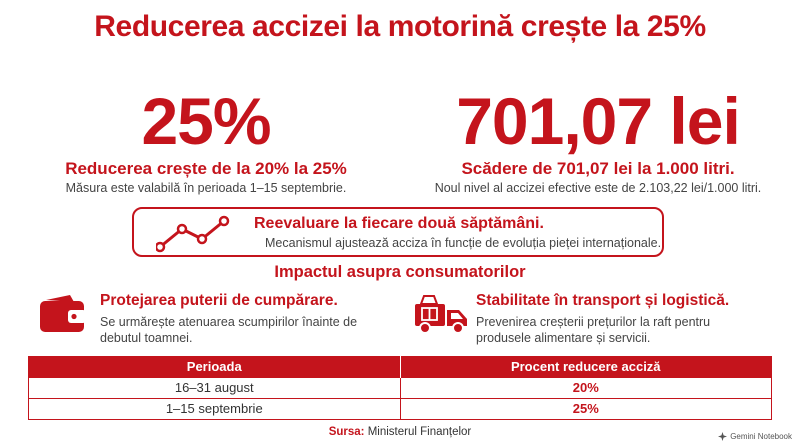 Image resolution: width=800 pixels, height=447 pixels. What do you see at coordinates (419, 432) in the screenshot?
I see `source-value: Ministerul Finanțelor` at bounding box center [419, 432].